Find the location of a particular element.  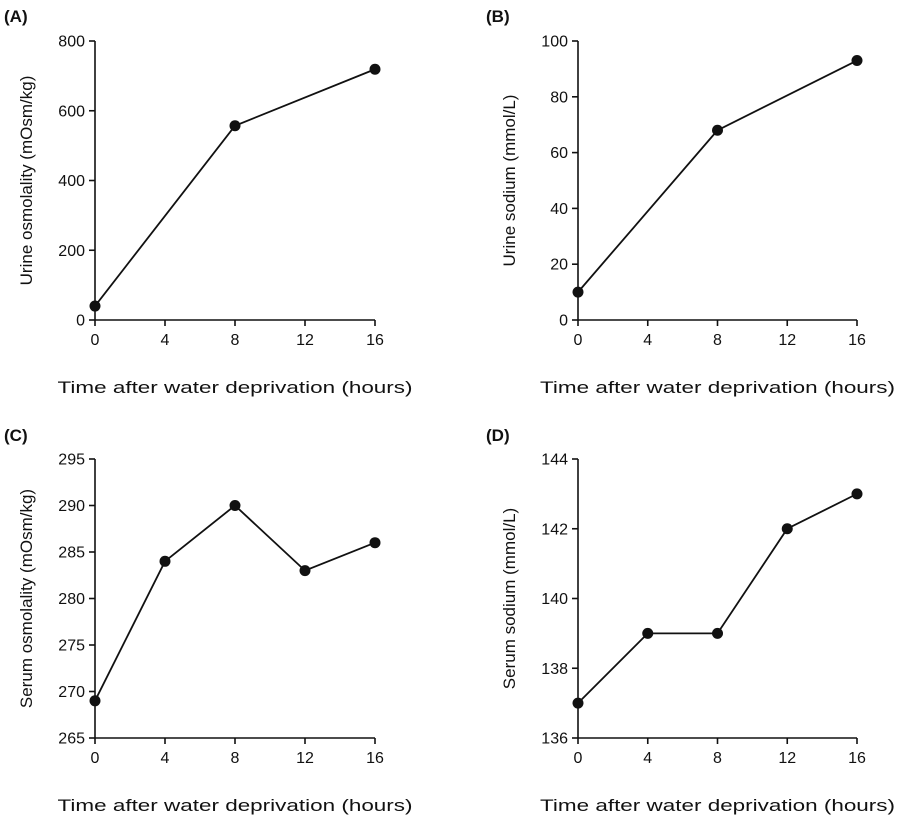

y-tick-label: 265 is located at coordinates (71, 739).